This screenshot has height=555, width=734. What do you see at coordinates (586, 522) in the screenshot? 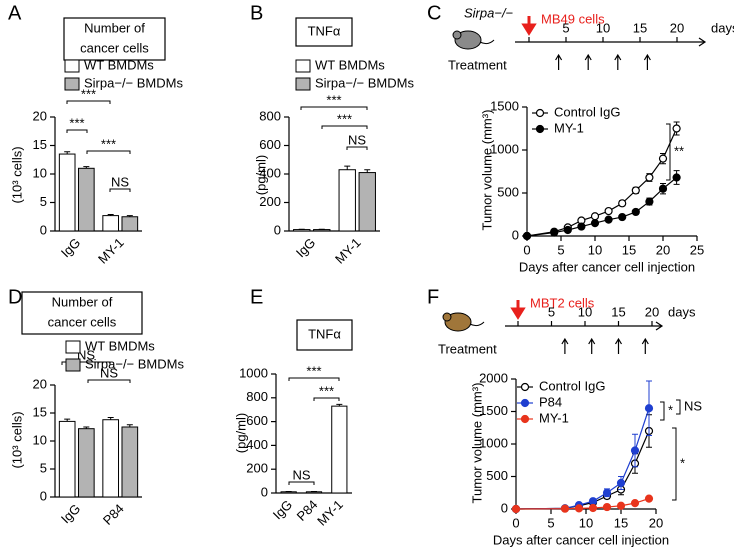
I see `x-tick-label: 10` at bounding box center [586, 522].